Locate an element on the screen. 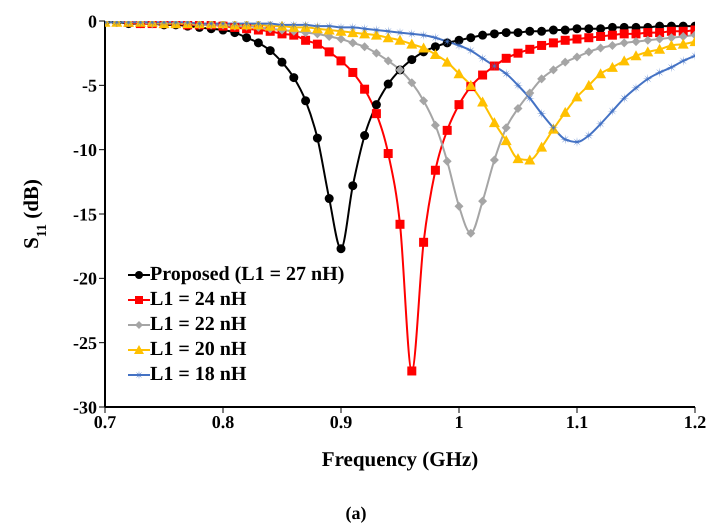 The height and width of the screenshot is (532, 712). x-tick-label: 1.1 is located at coordinates (577, 422).